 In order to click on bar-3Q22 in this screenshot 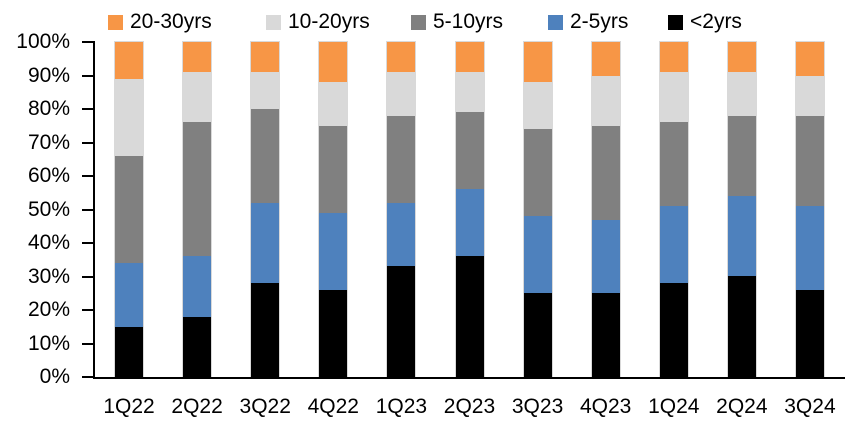, I will do `click(265, 209)`.